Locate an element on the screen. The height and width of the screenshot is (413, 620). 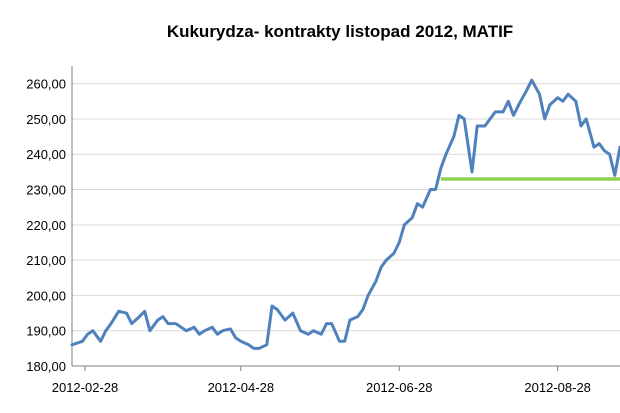
y-tick-label: 190,00 is located at coordinates (46, 331).